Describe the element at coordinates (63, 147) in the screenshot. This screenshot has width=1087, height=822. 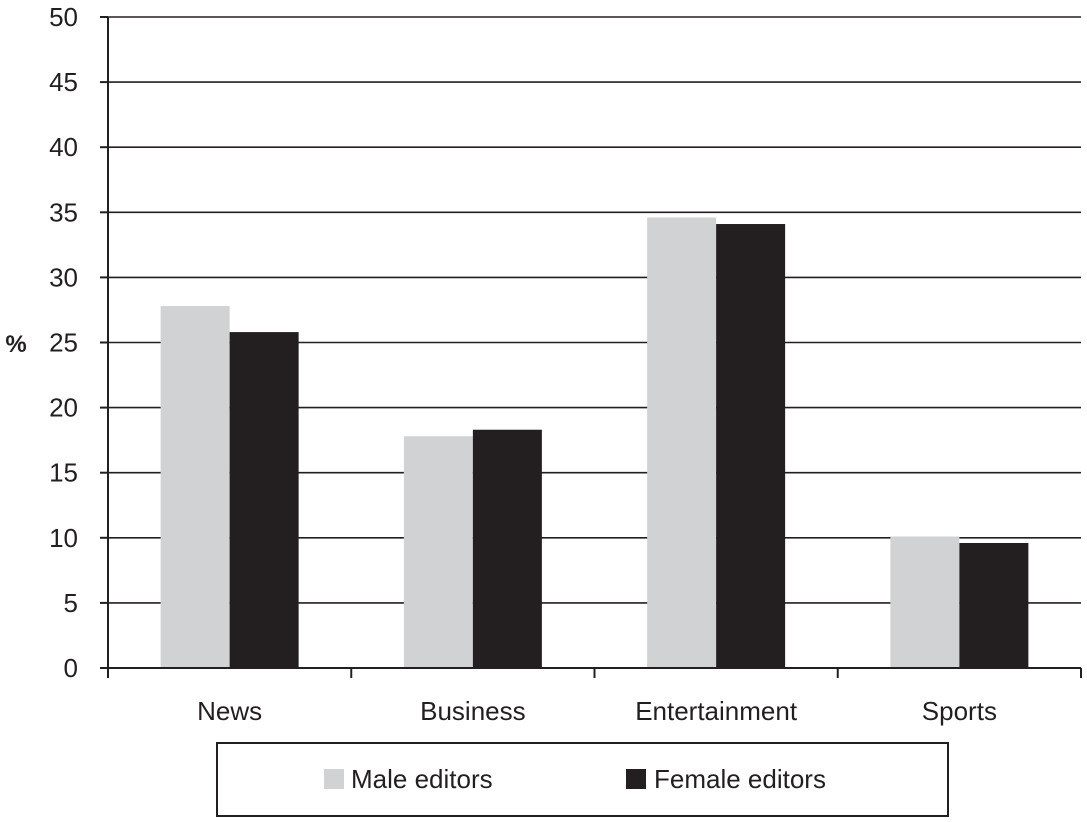
I see `y-tick-label: 40` at that location.